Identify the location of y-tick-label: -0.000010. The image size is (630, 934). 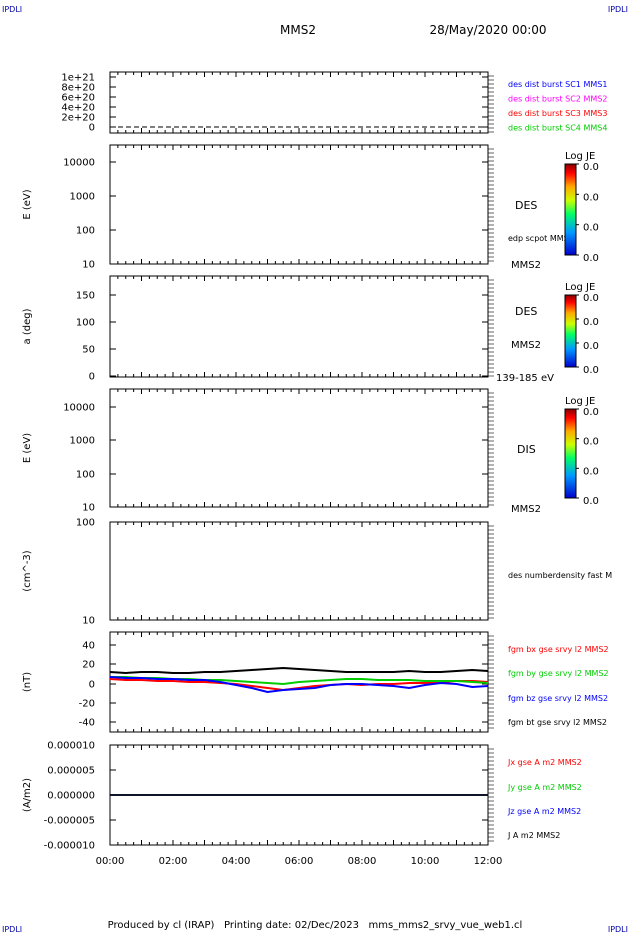
(69, 846).